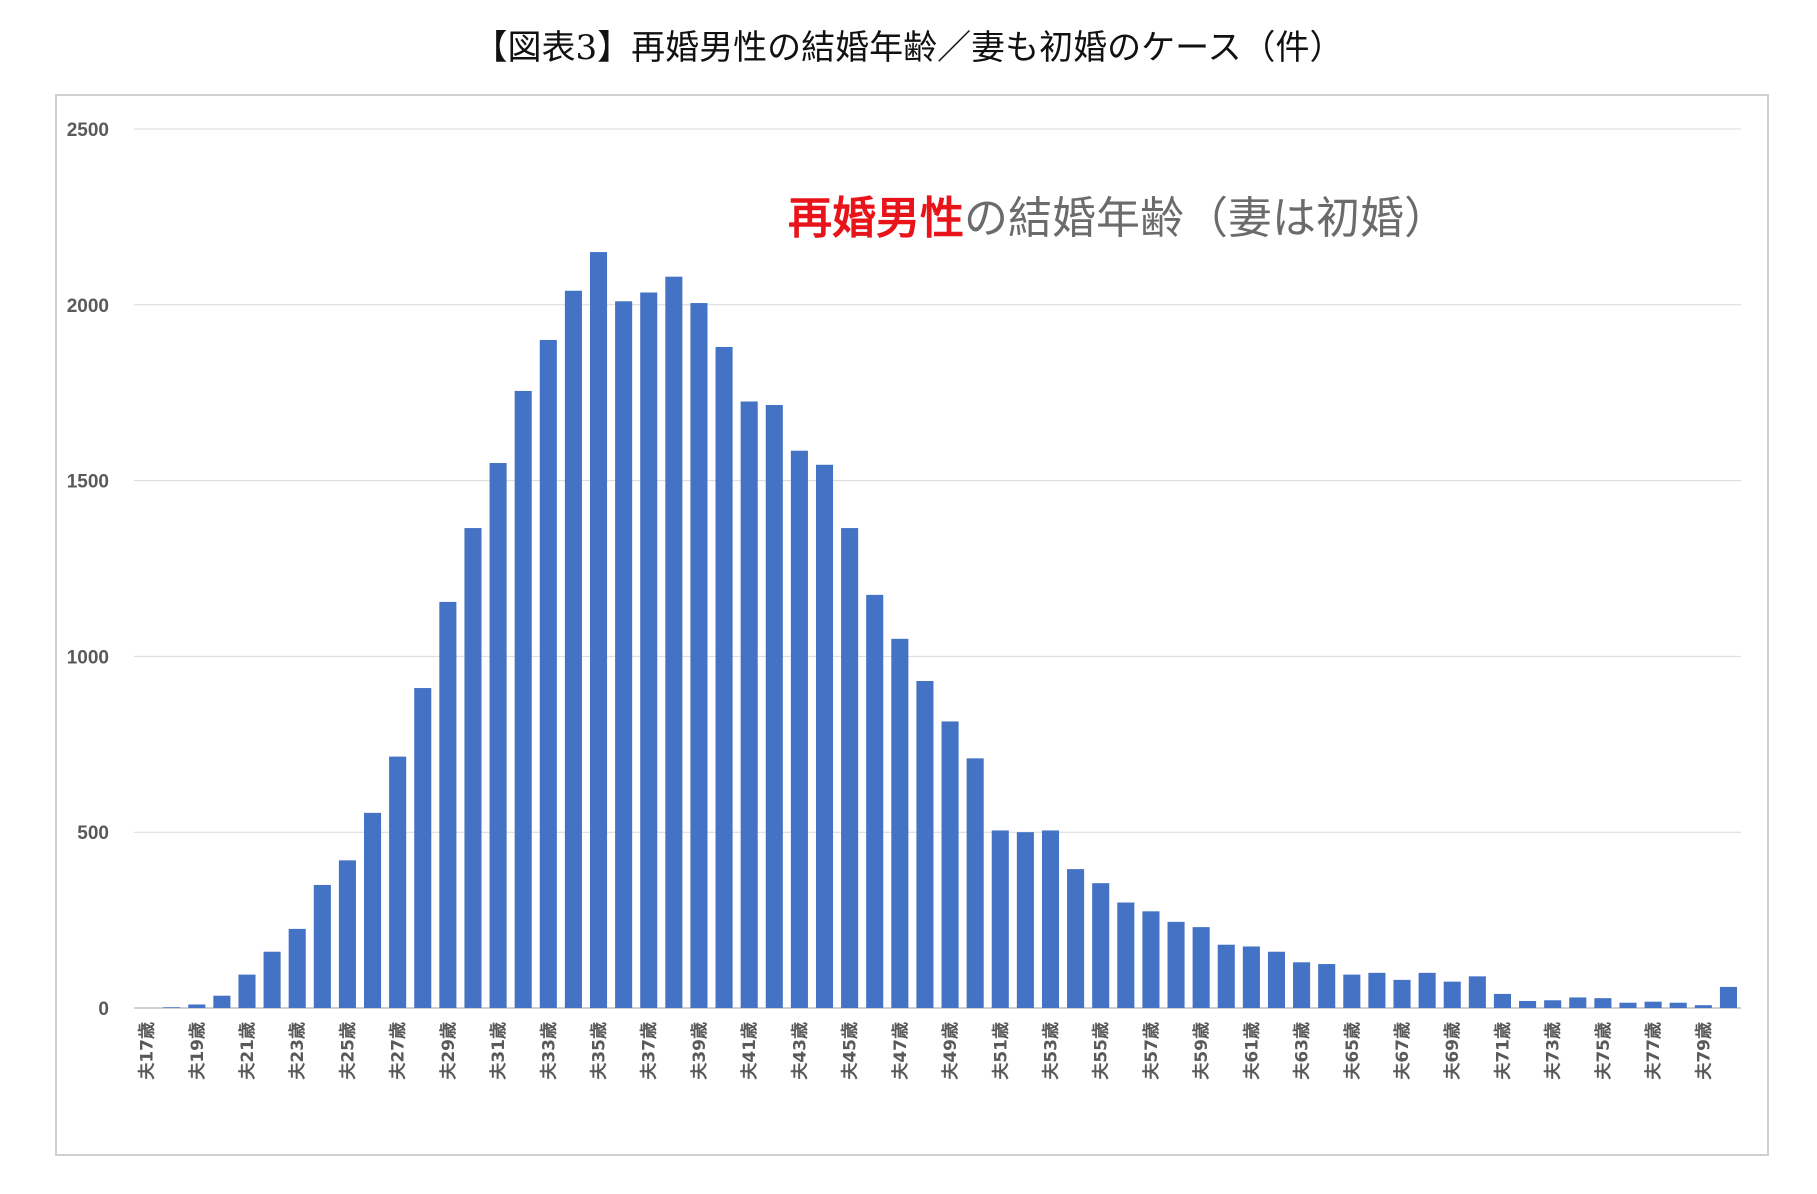 The height and width of the screenshot is (1194, 1817). What do you see at coordinates (699, 1051) in the screenshot?
I see `x-tick-label: 夫39歳` at bounding box center [699, 1051].